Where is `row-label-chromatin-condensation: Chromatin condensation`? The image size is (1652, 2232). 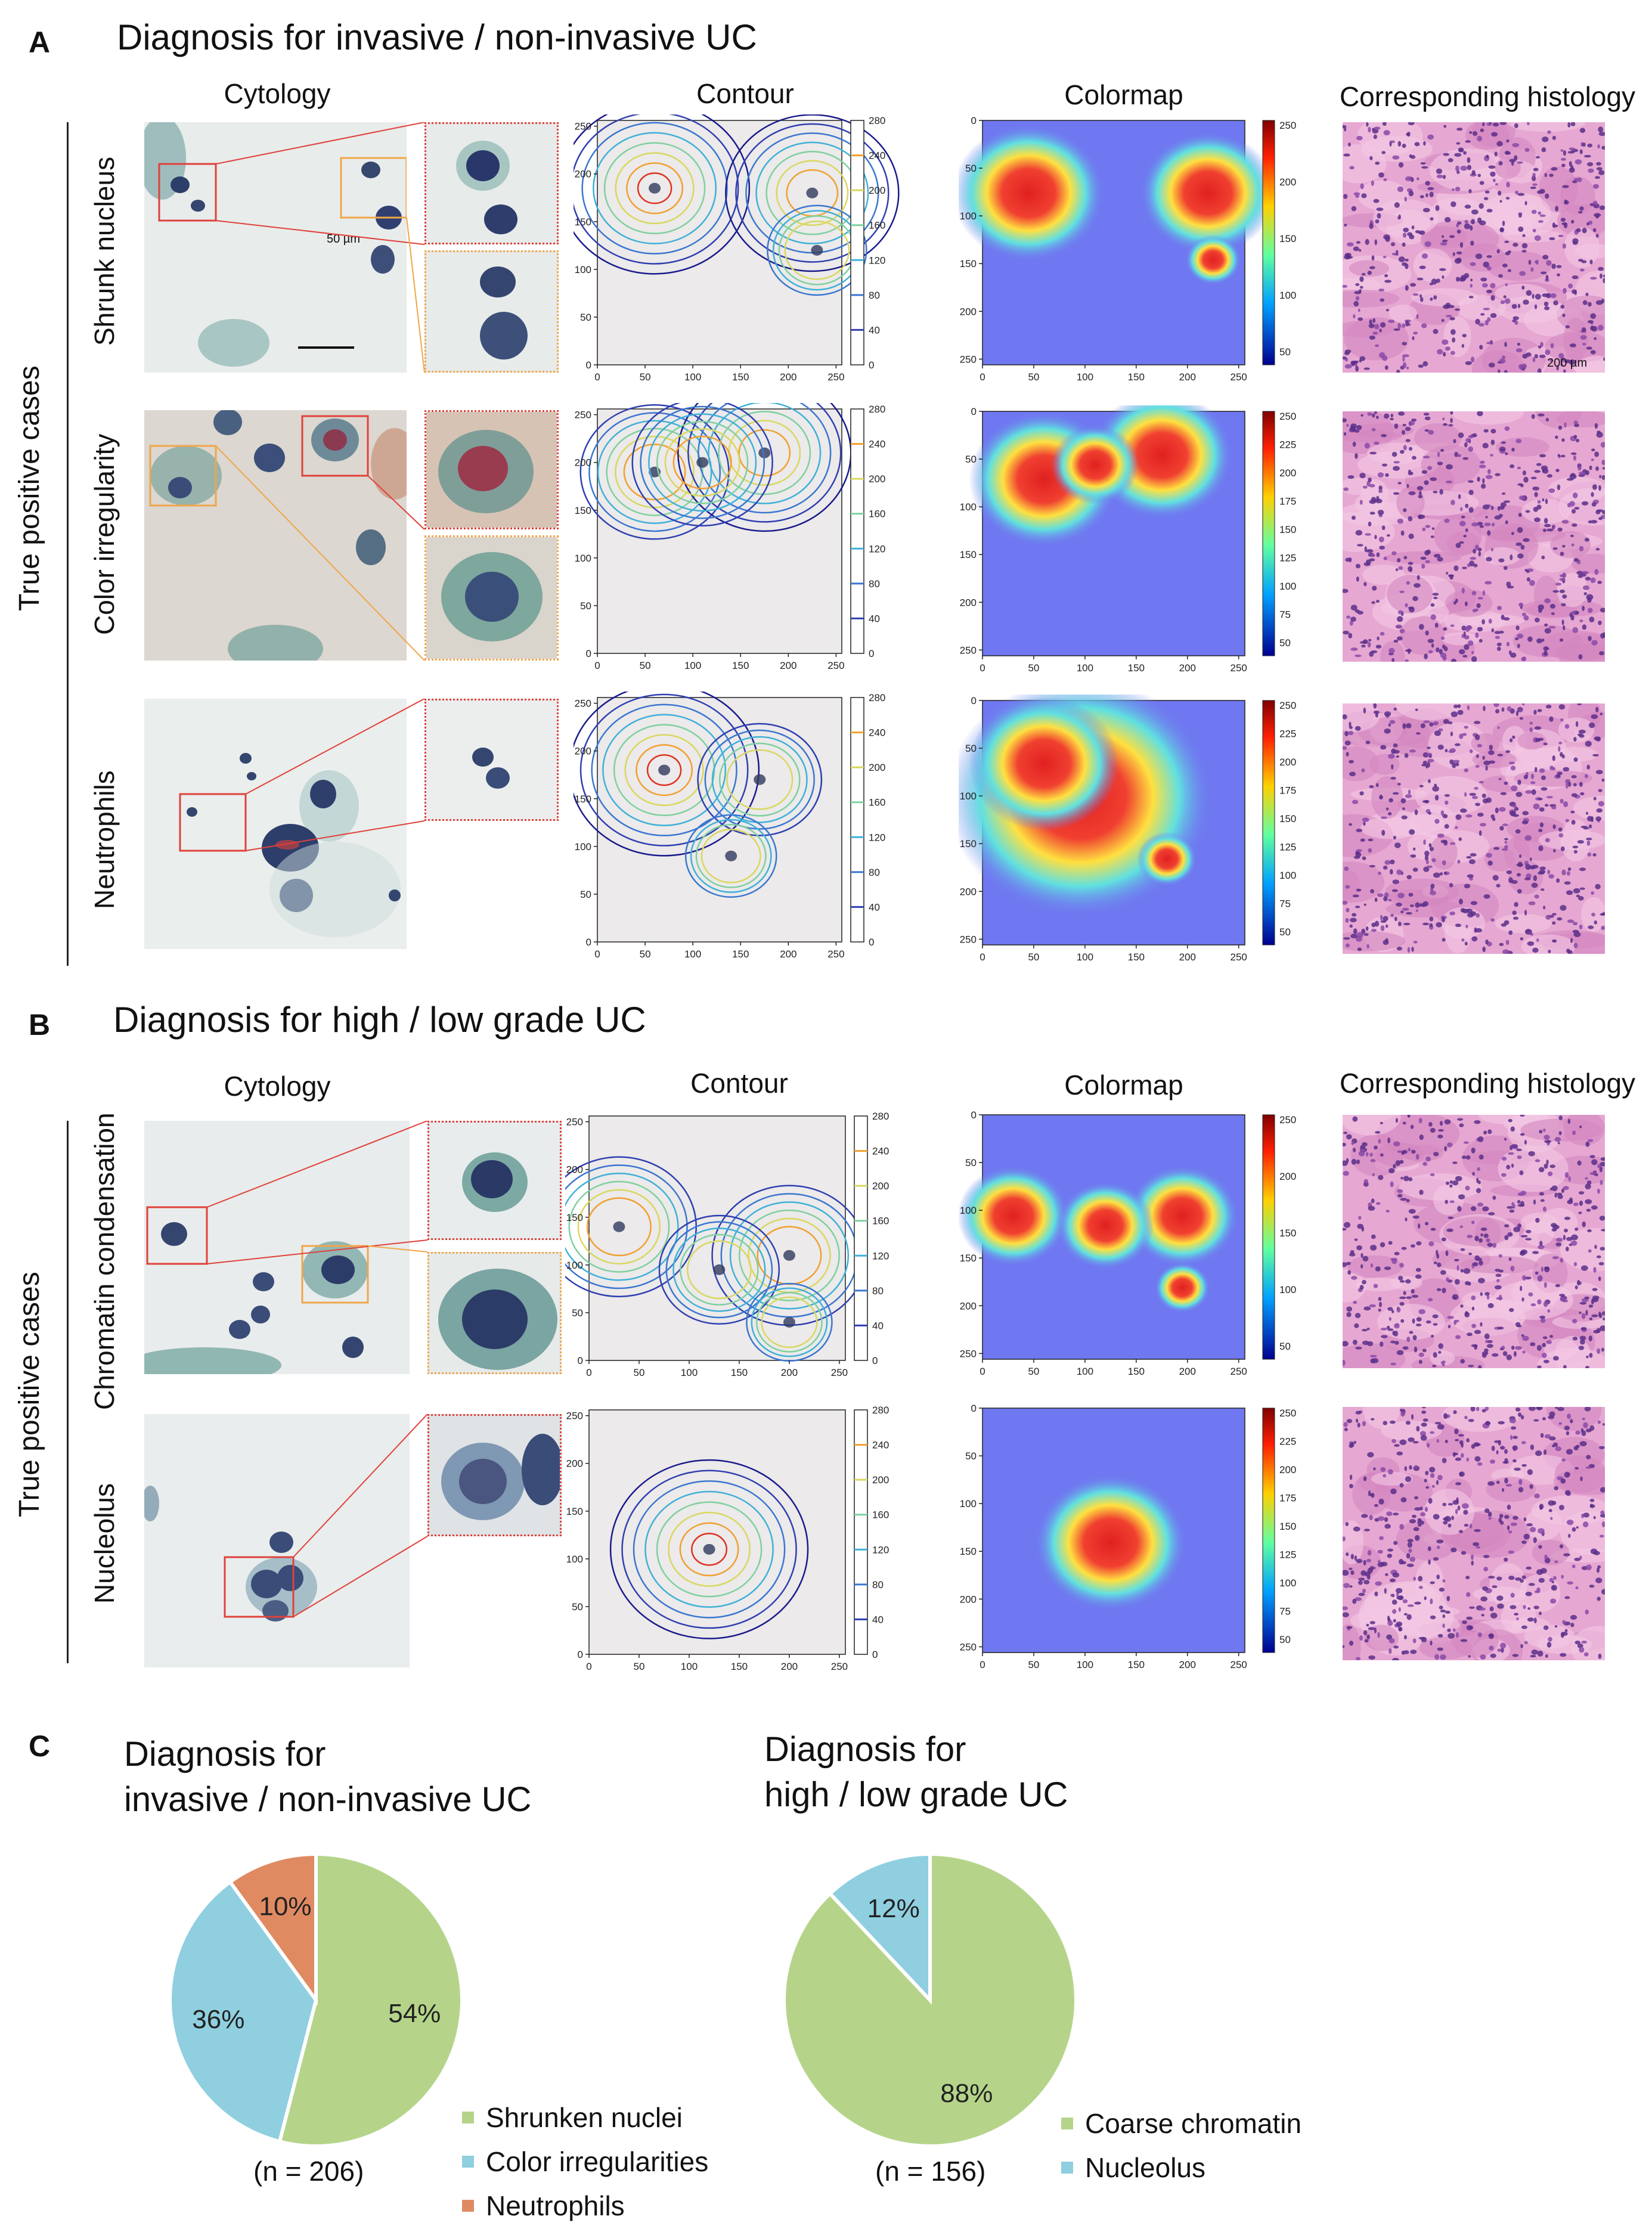
row-label-chromatin-condensation: Chromatin condensation is located at coordinates (104, 1261).